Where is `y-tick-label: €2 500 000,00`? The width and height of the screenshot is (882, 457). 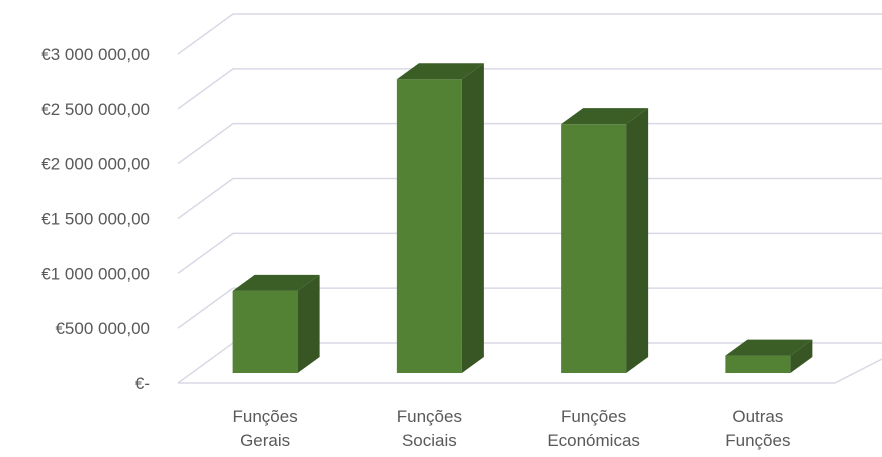
y-tick-label: €2 500 000,00 is located at coordinates (95, 109).